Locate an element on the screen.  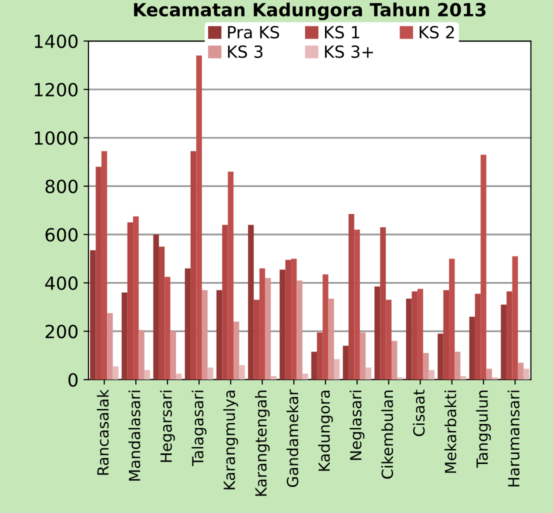
x-tick-label: Talagasari is located at coordinates (199, 428).